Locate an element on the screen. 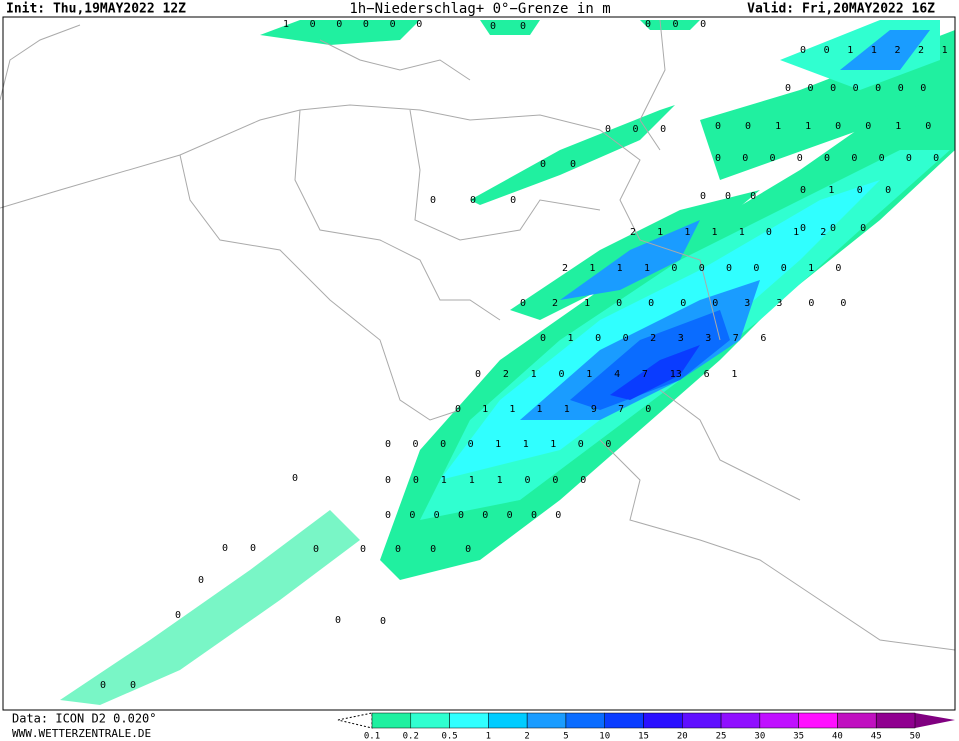 The width and height of the screenshot is (959, 741). legend-label: 25 is located at coordinates (721, 736).